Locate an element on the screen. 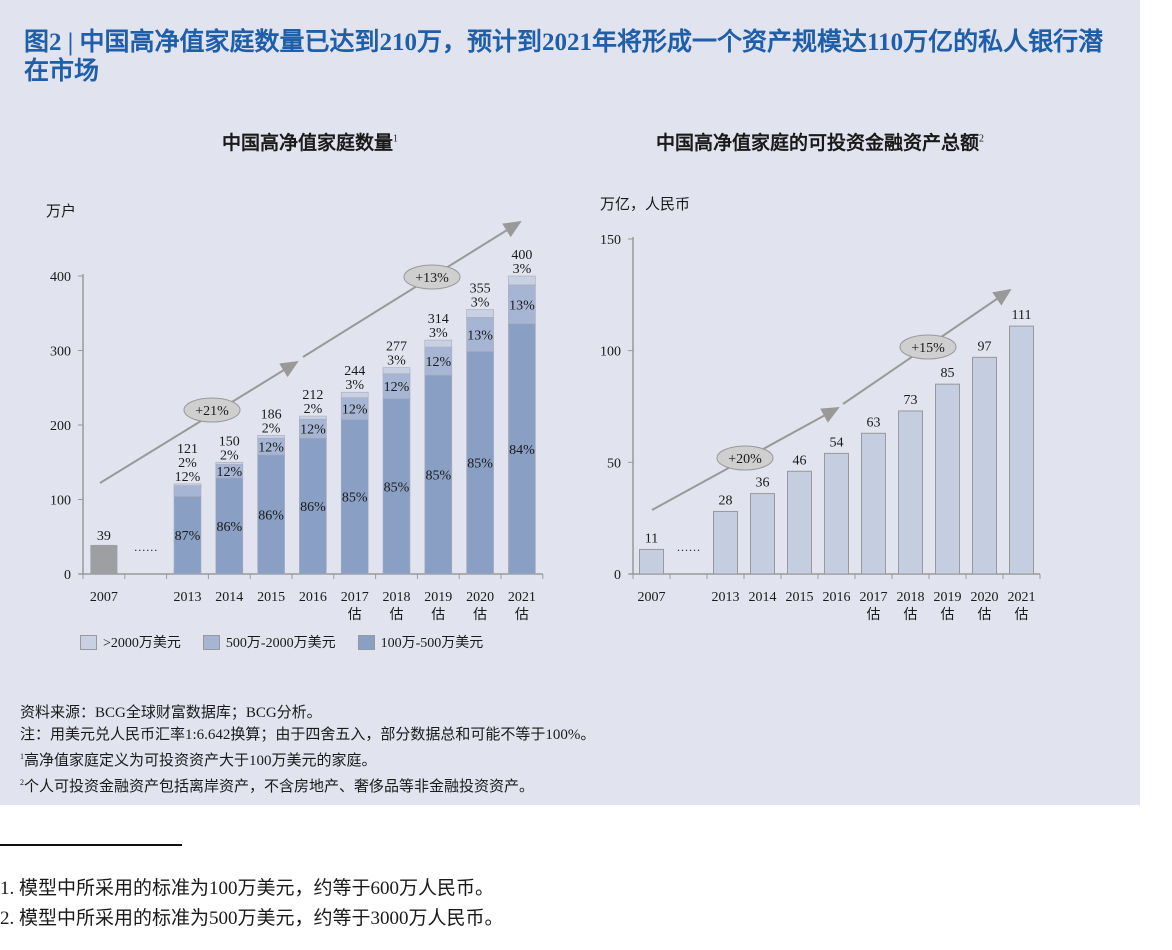 This screenshot has width=1172, height=950. cagr-2021-bubble is located at coordinates (432, 277).